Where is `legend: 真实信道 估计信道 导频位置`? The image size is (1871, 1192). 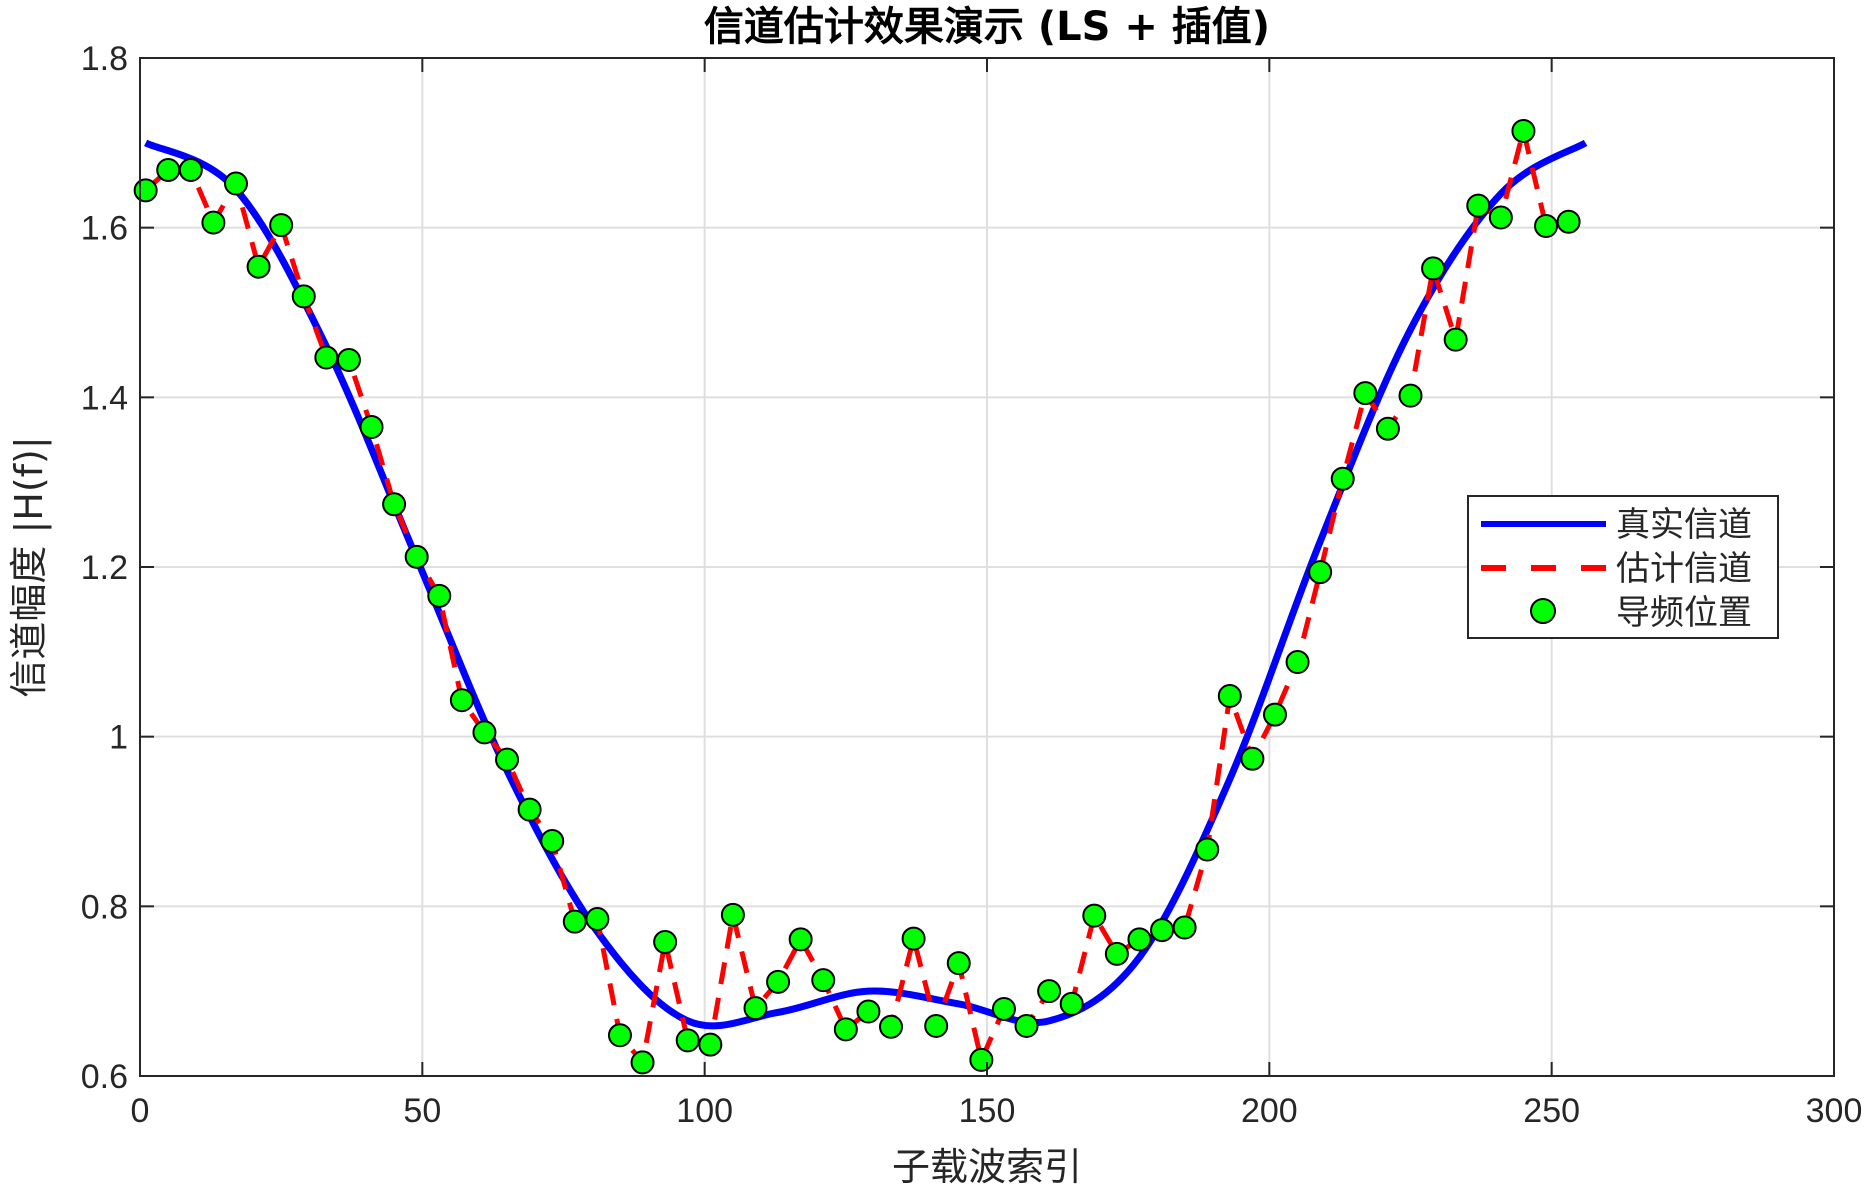 legend: 真实信道 估计信道 导频位置 is located at coordinates (1623, 567).